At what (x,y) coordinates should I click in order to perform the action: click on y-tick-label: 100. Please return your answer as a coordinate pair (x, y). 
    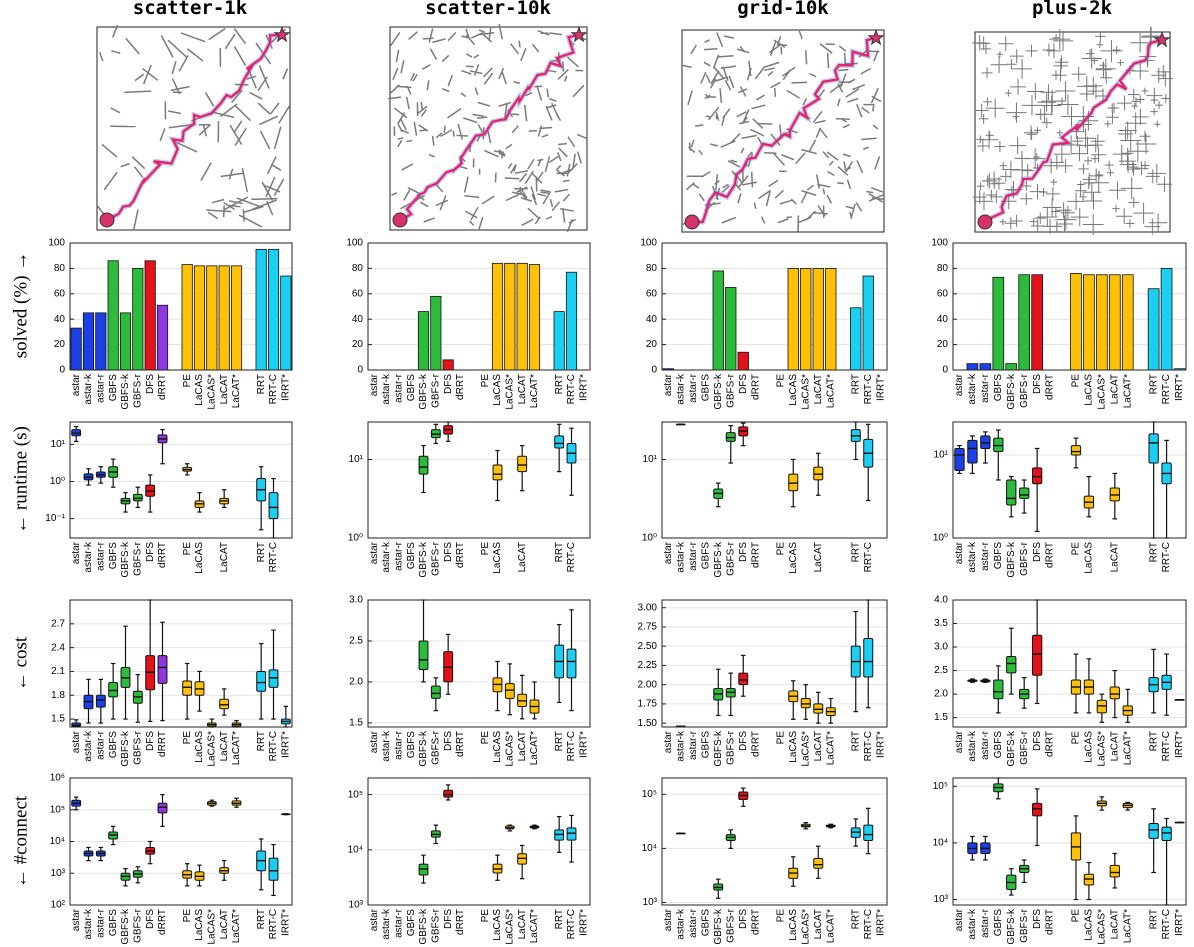
    Looking at the image, I should click on (354, 243).